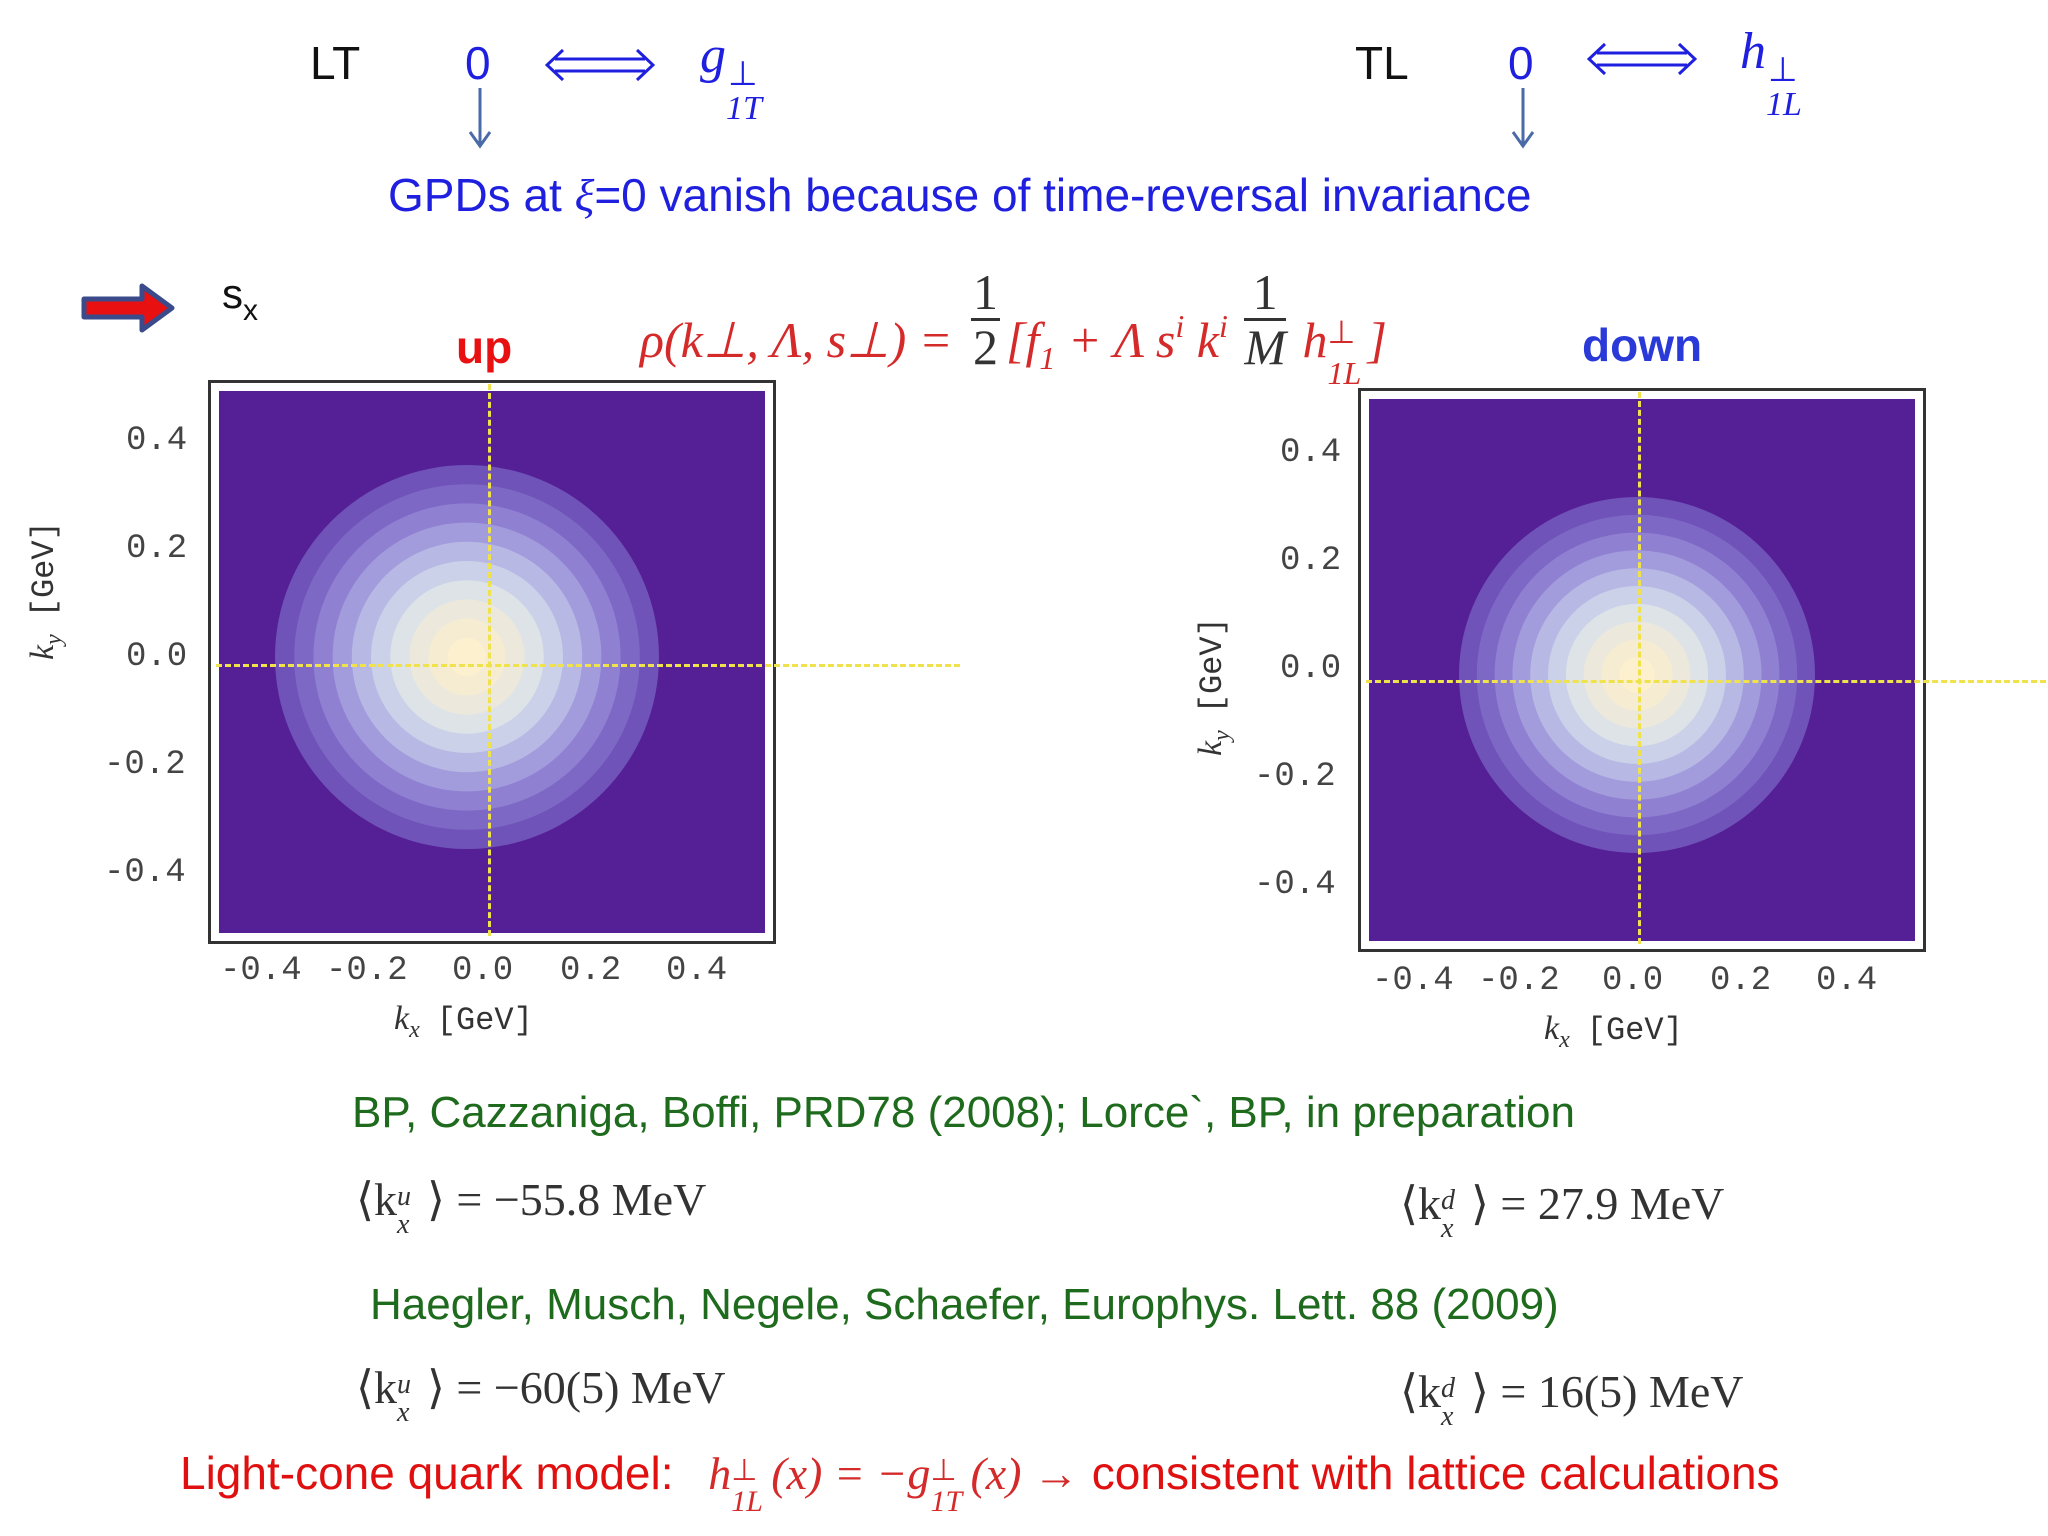 The height and width of the screenshot is (1536, 2048). What do you see at coordinates (541, 1395) in the screenshot?
I see `lattice-up-mean-kx: ⟨k u x ⟩ = −60(5) MeV` at bounding box center [541, 1395].